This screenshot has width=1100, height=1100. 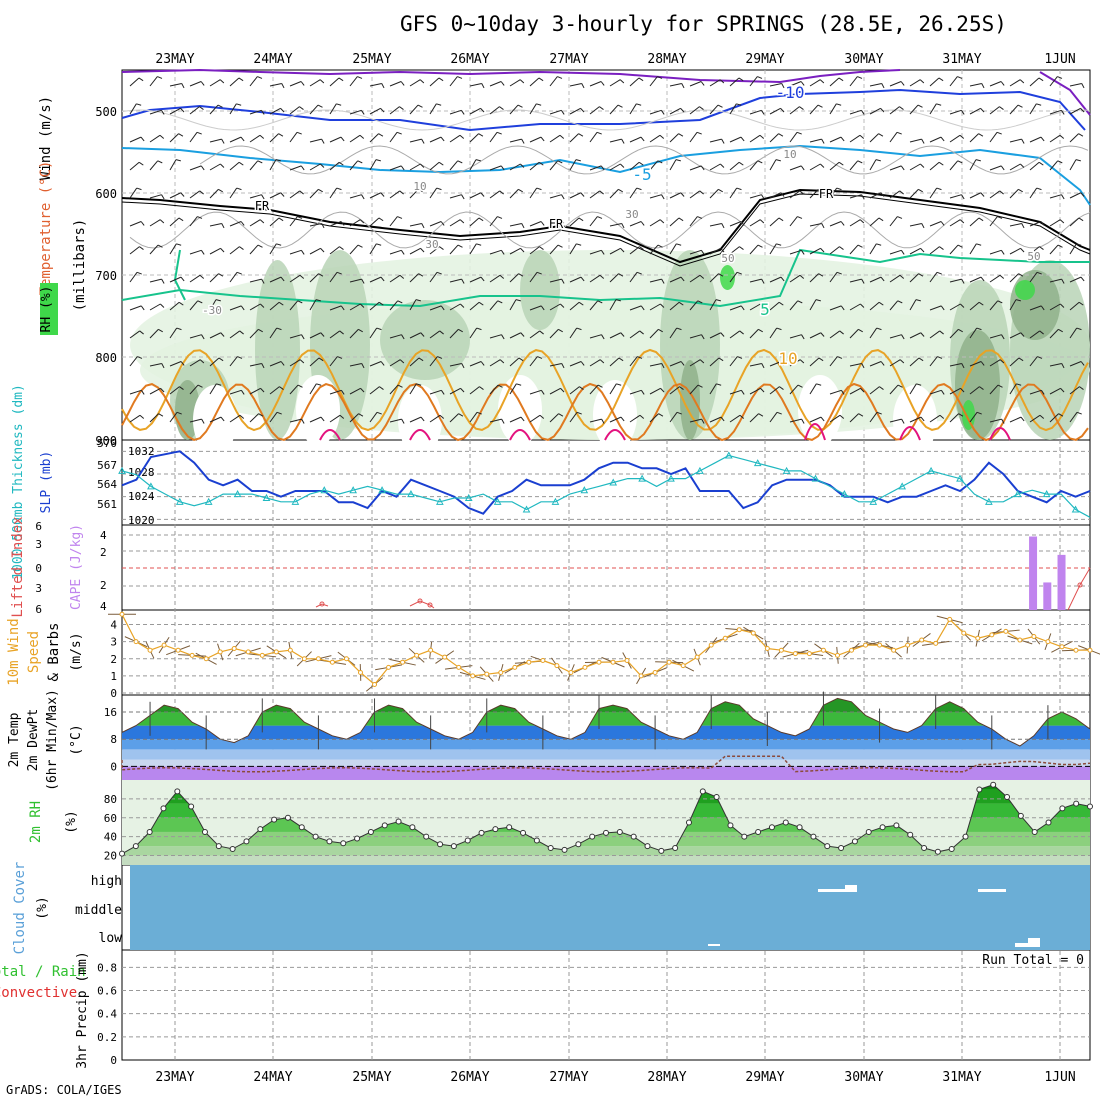 I want to click on temp-tick: 8, so click(x=113, y=739).